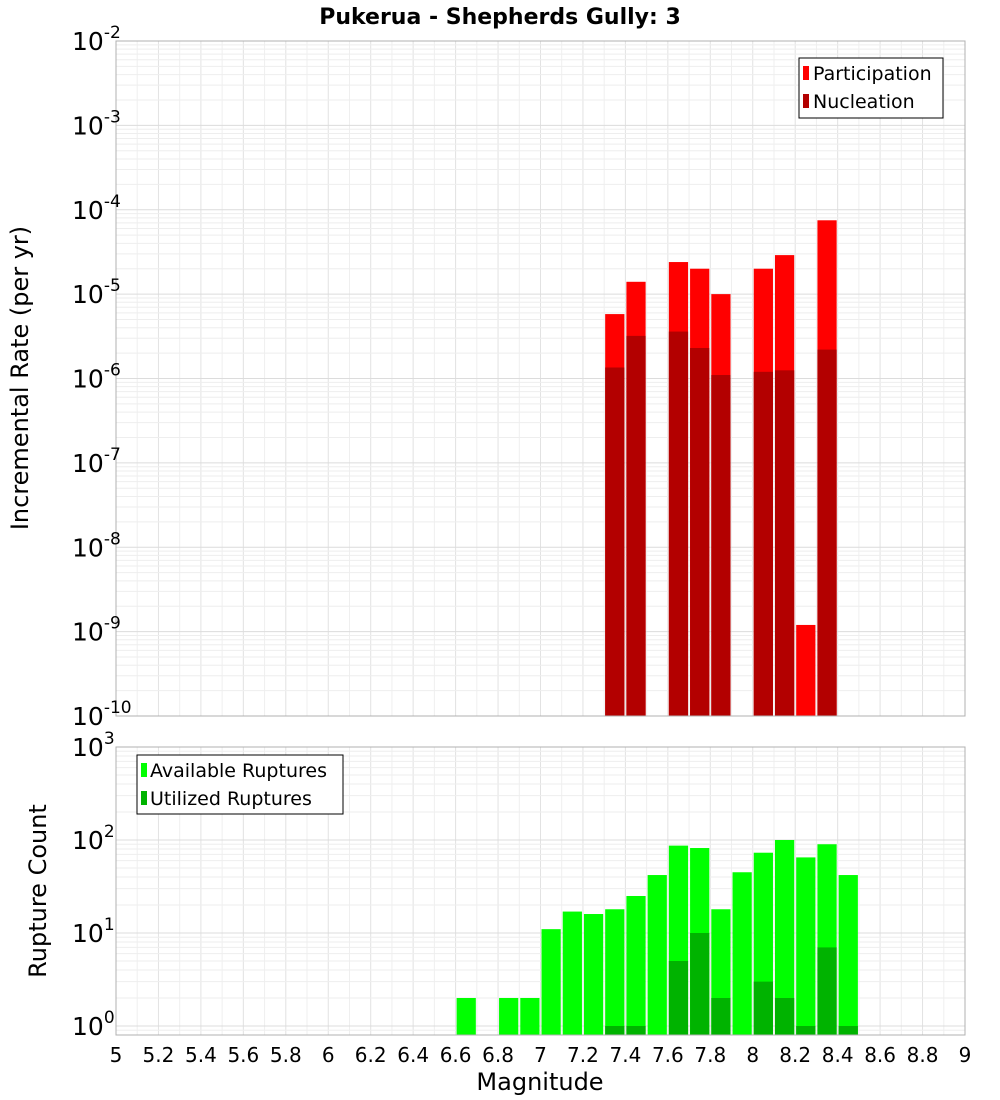  What do you see at coordinates (93, 885) in the screenshot?
I see `bottom-y-ticks: 10³ 10² 10¹ 10⁰` at bounding box center [93, 885].